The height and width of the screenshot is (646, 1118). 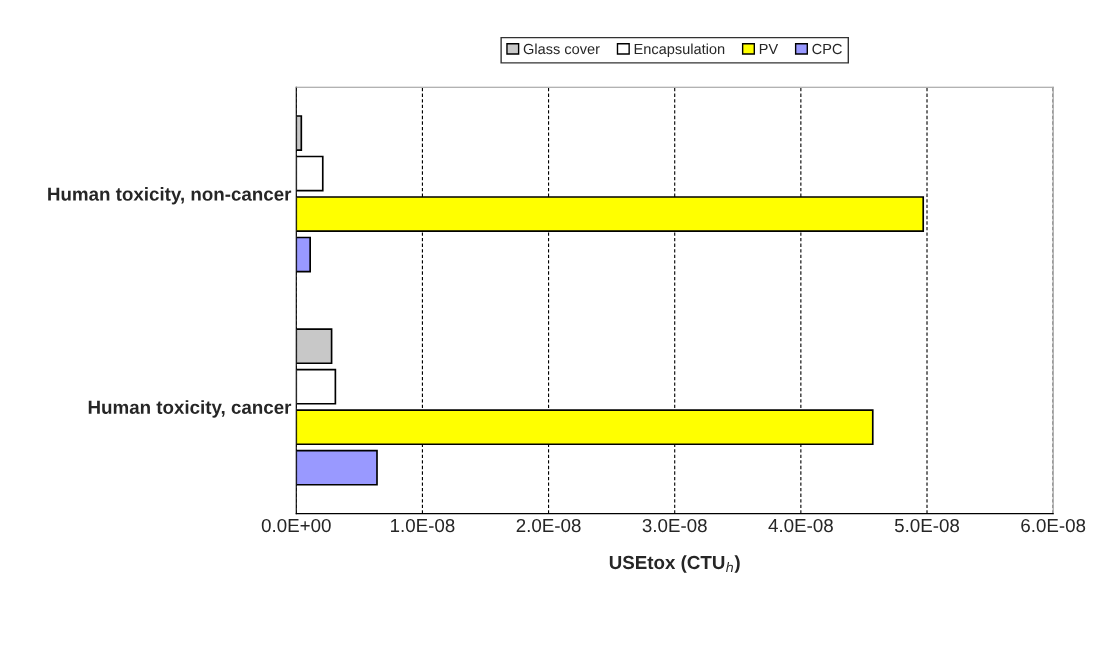 What do you see at coordinates (423, 525) in the screenshot?
I see `x-tick-label: 1.0E-08` at bounding box center [423, 525].